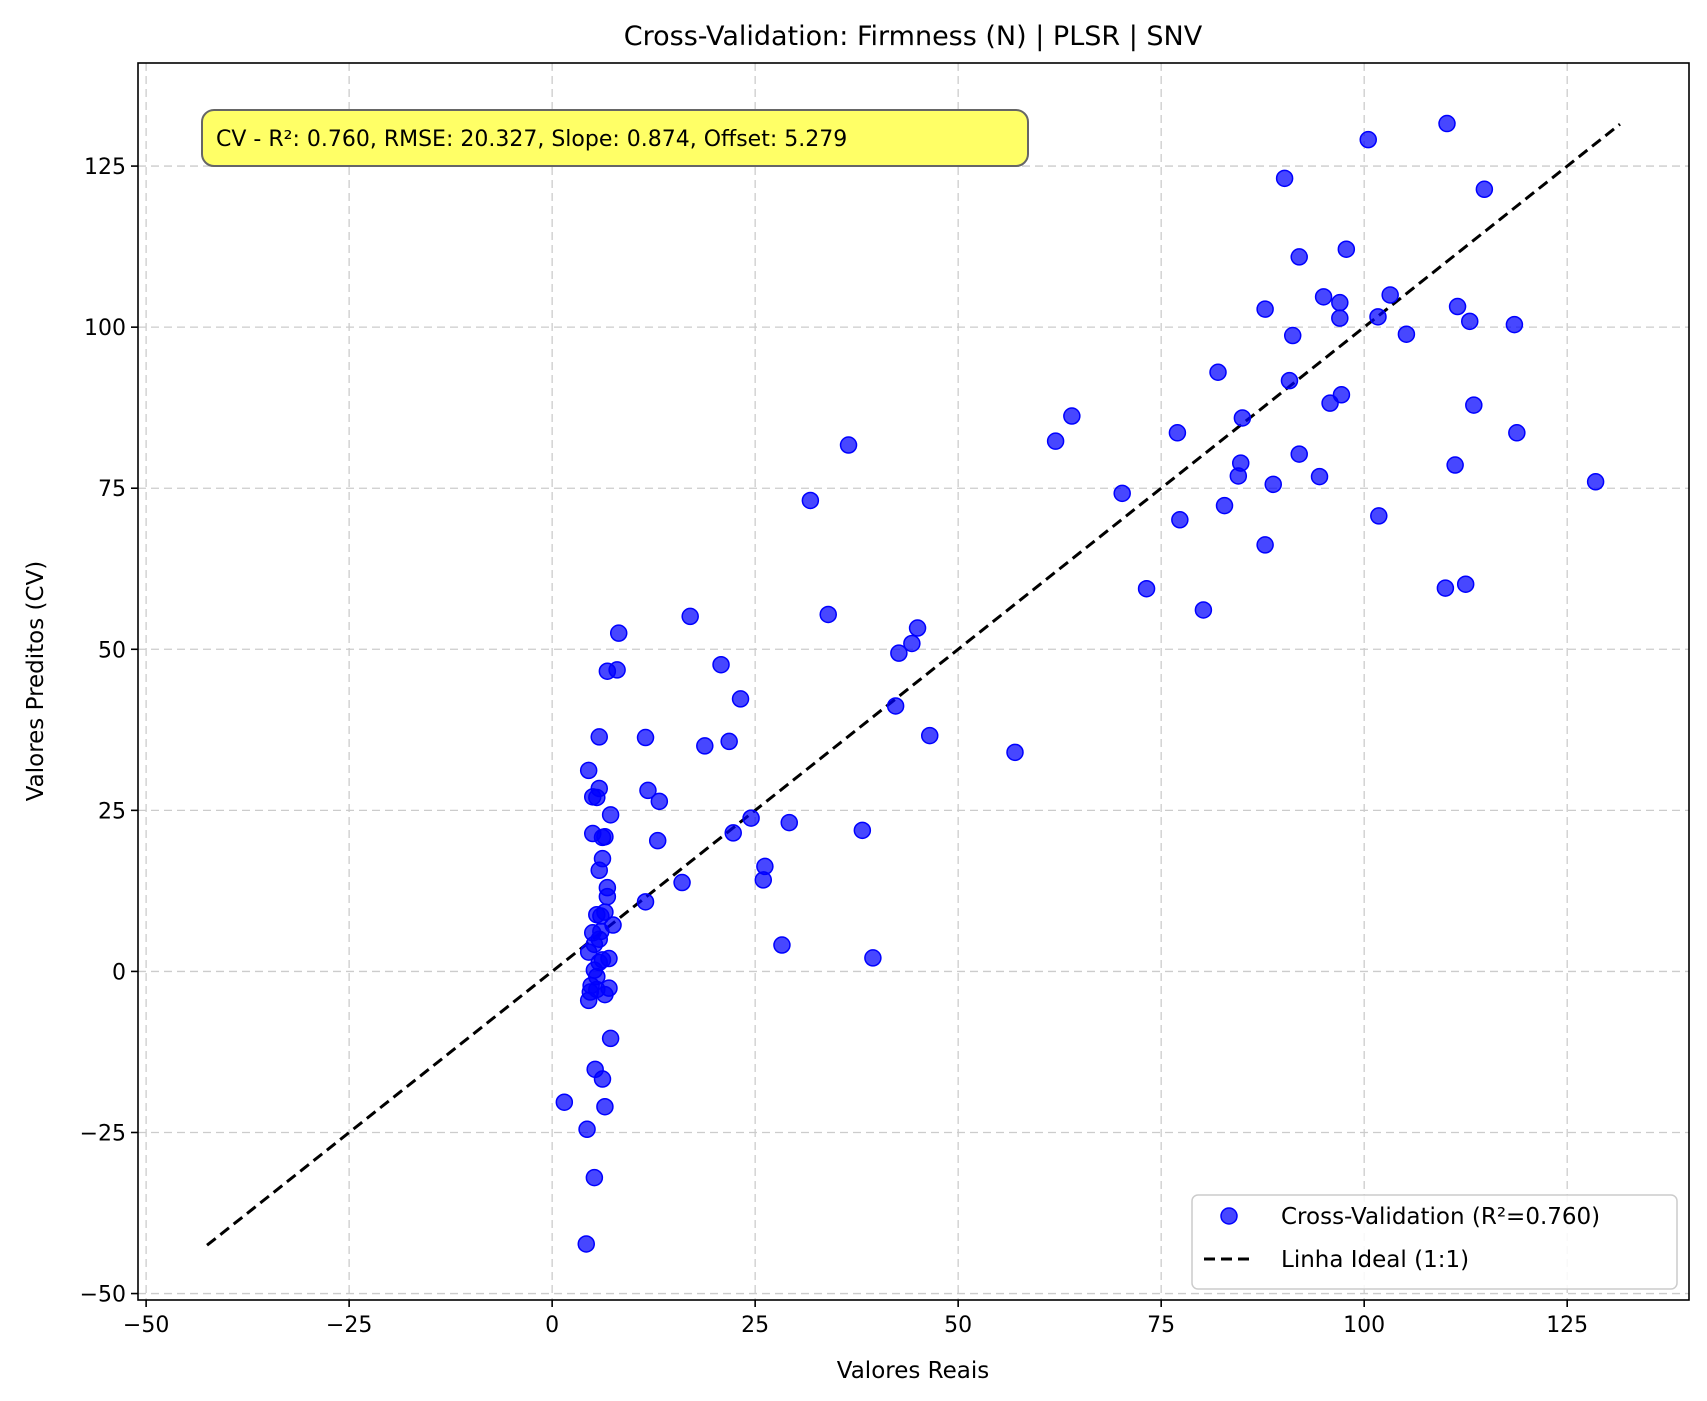  I want to click on y-tick-label: 25, so click(112, 811).